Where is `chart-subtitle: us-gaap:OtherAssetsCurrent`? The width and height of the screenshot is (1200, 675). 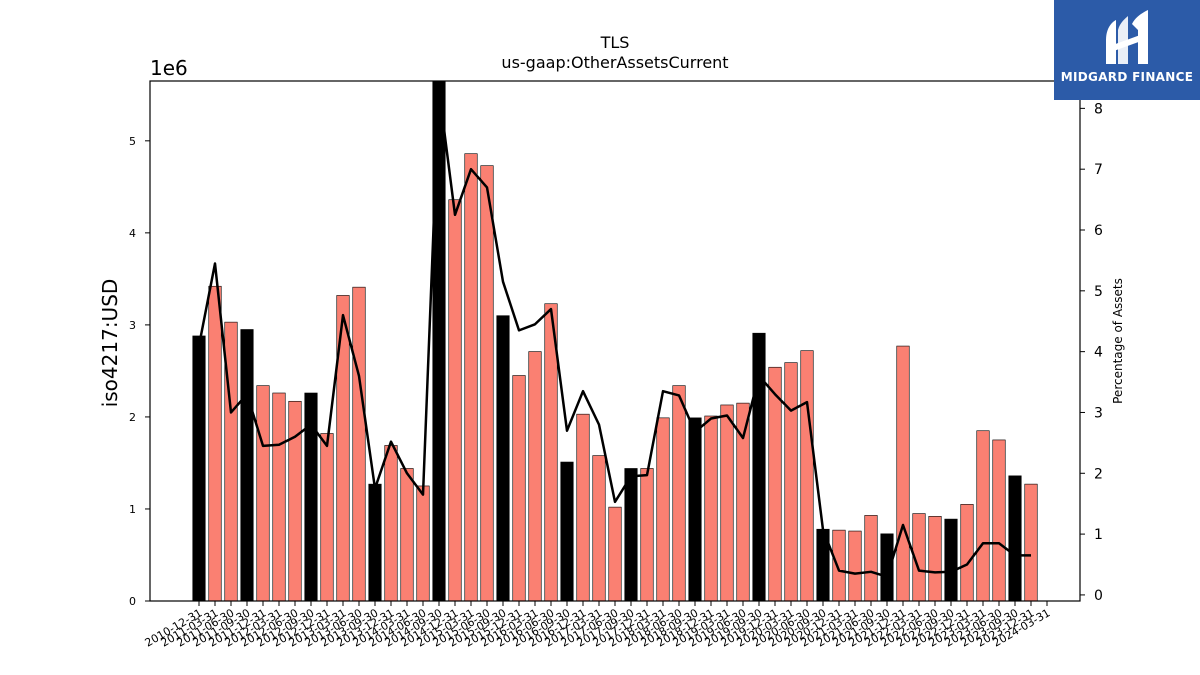
chart-subtitle: us-gaap:OtherAssetsCurrent is located at coordinates (614, 62).